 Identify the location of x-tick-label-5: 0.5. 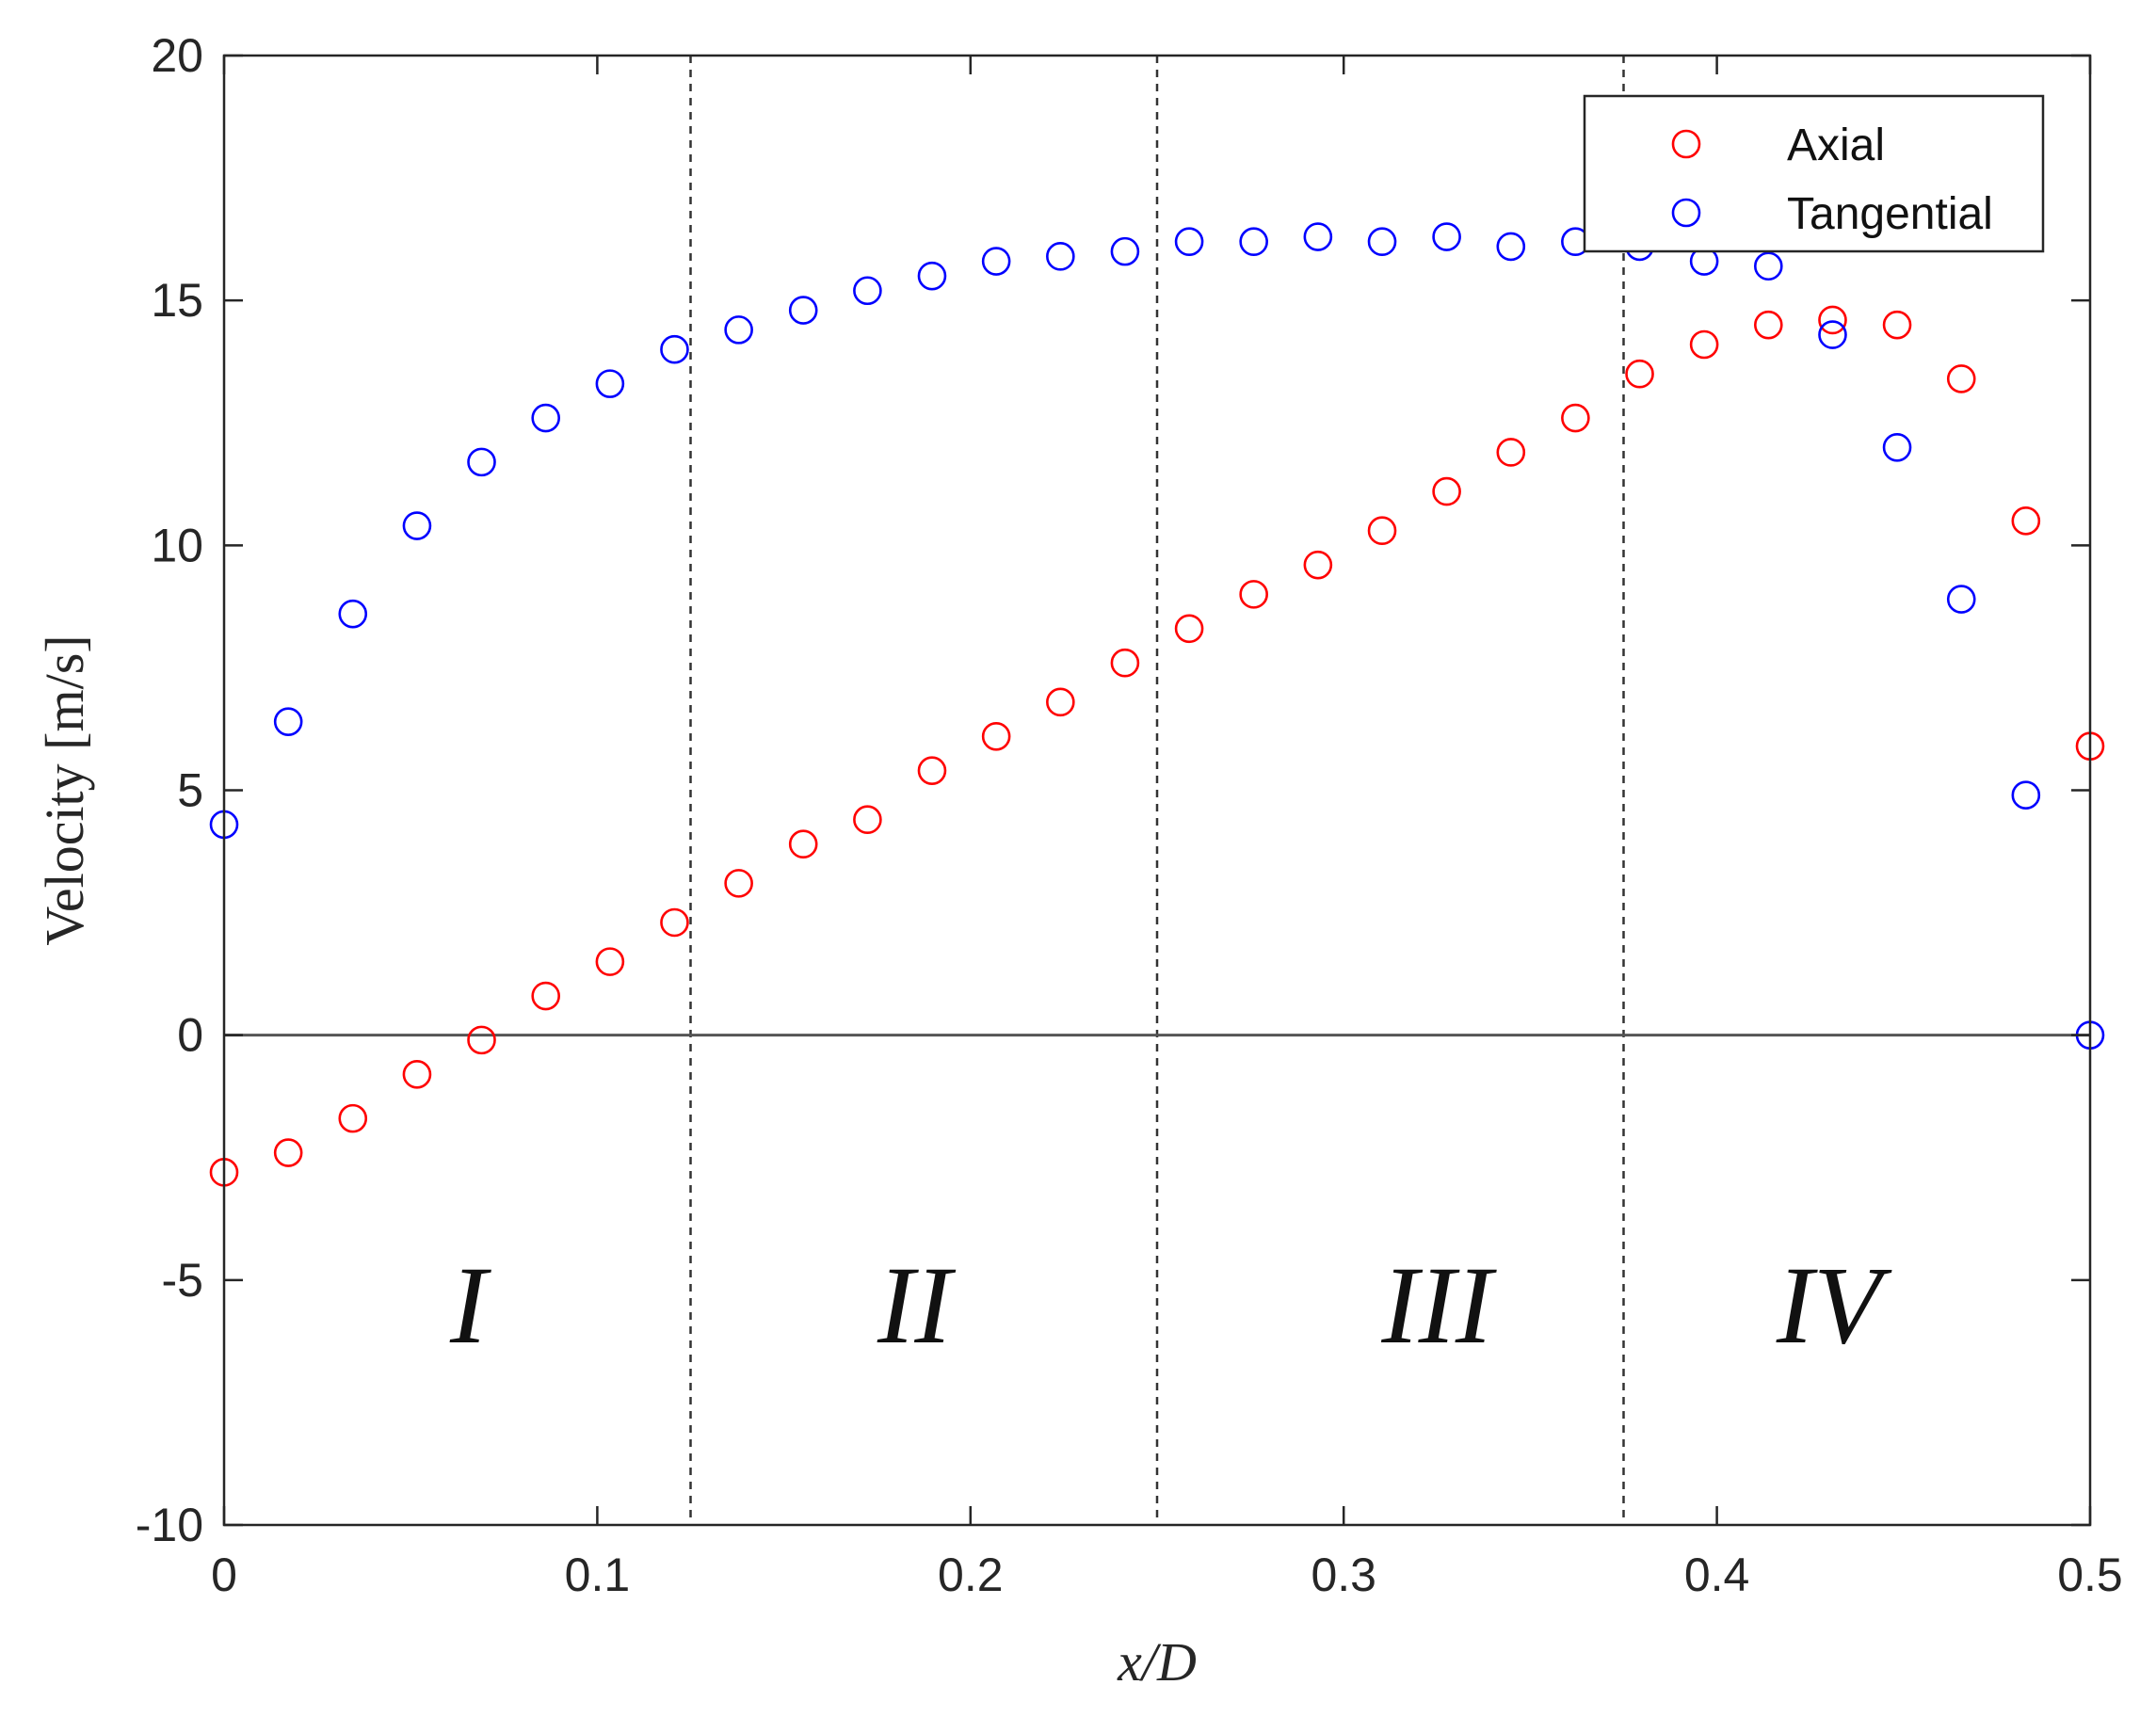
(2090, 1575).